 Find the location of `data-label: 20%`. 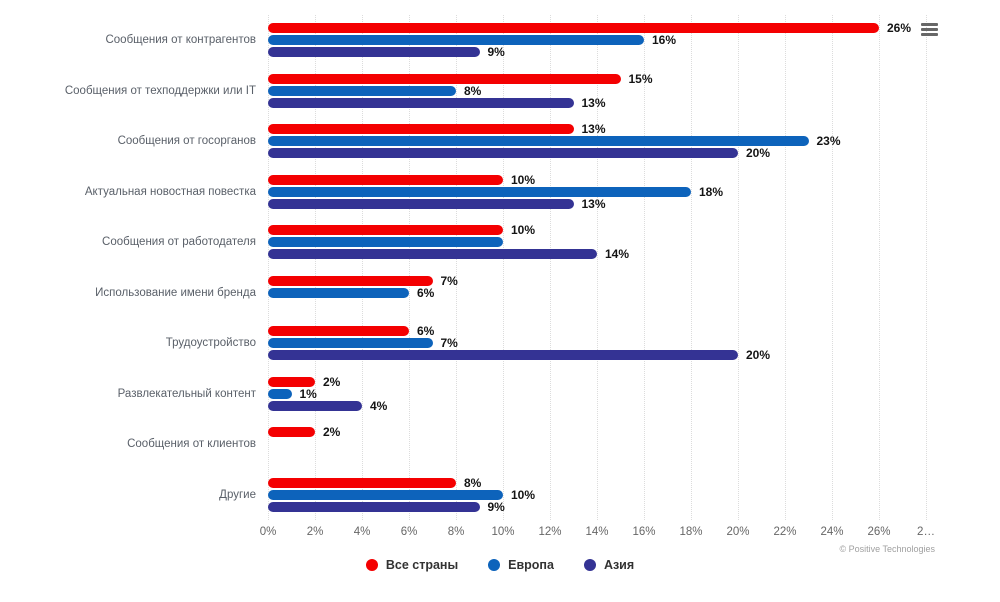

data-label: 20% is located at coordinates (758, 355).